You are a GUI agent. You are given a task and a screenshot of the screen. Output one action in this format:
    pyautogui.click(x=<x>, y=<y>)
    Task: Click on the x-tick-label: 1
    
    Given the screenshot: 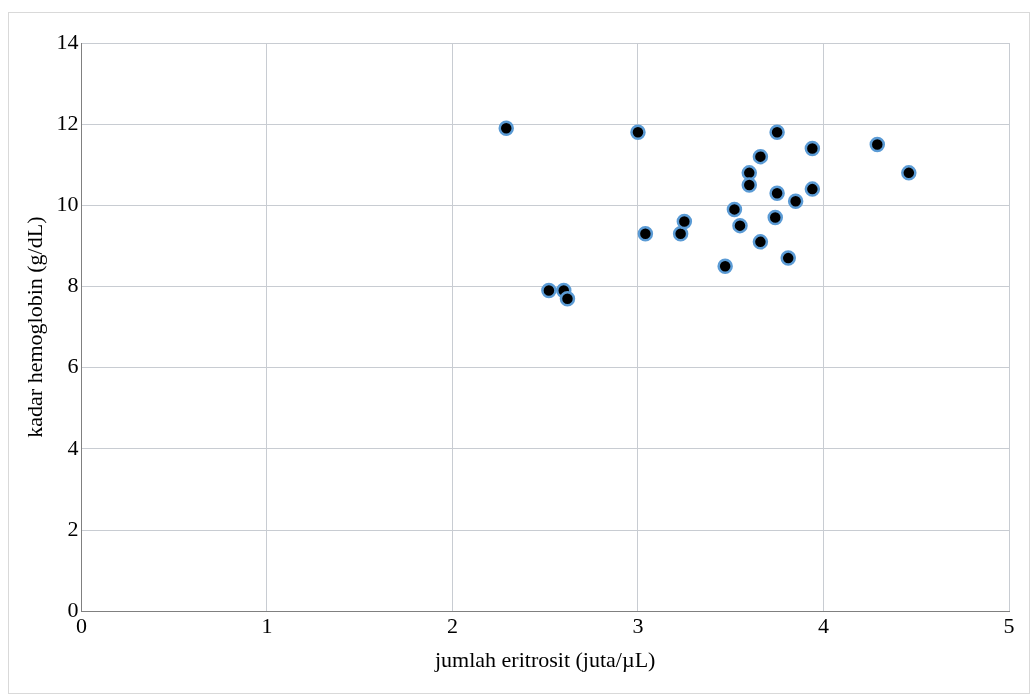 What is the action you would take?
    pyautogui.click(x=267, y=626)
    